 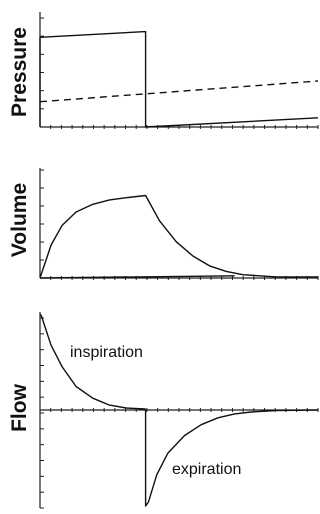 I want to click on pressure-x-ticks, so click(x=184, y=127).